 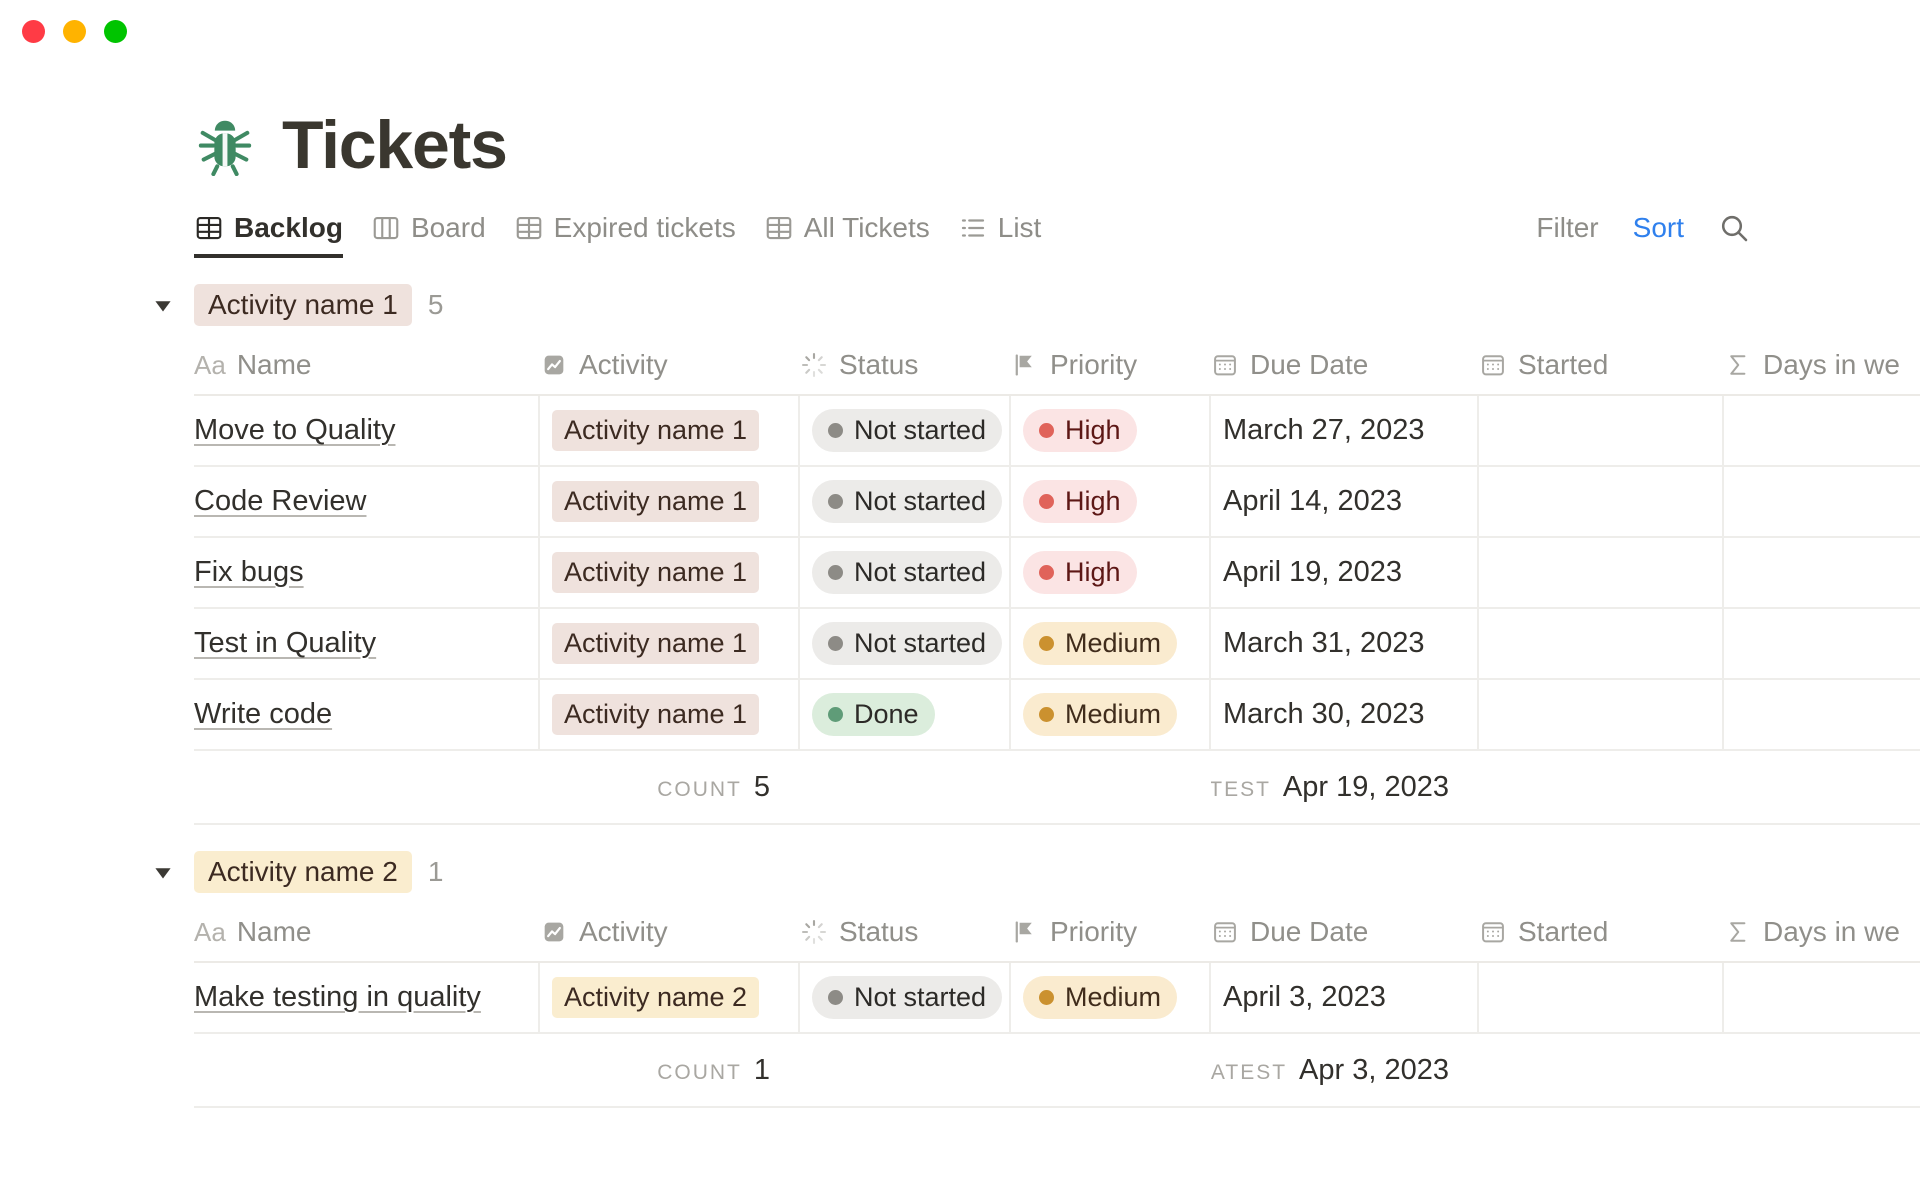 What do you see at coordinates (1345, 997) in the screenshot?
I see `cell-due_date: April 3, 2023` at bounding box center [1345, 997].